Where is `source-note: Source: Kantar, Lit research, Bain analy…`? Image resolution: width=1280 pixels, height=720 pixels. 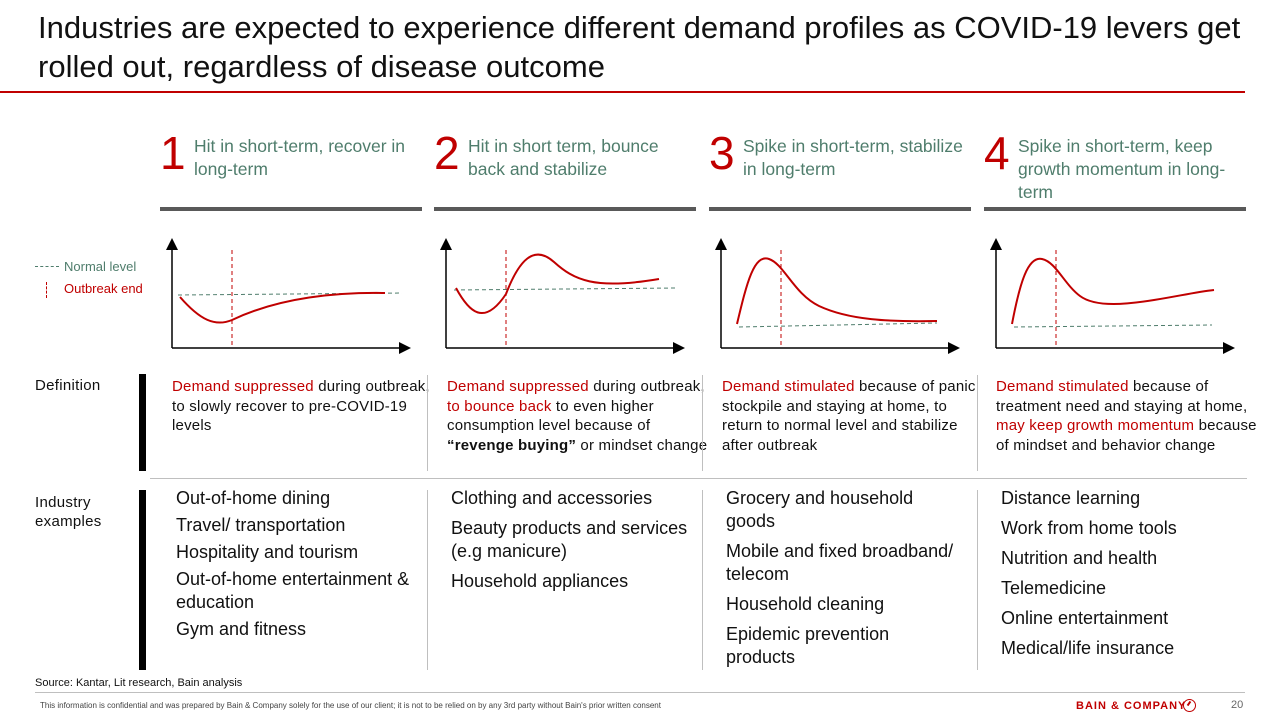
source-note: Source: Kantar, Lit research, Bain analy… is located at coordinates (139, 683).